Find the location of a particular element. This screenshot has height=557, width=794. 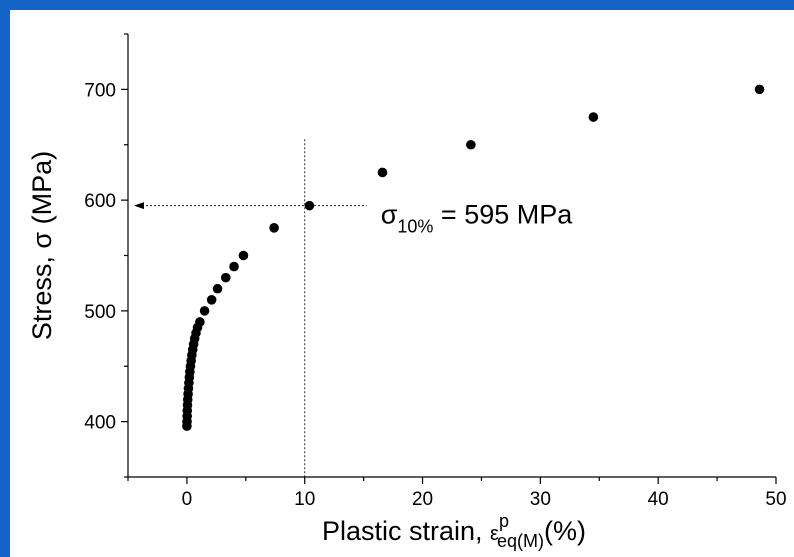

y-axis-title: Stress, σ (MPa) is located at coordinates (42, 245).